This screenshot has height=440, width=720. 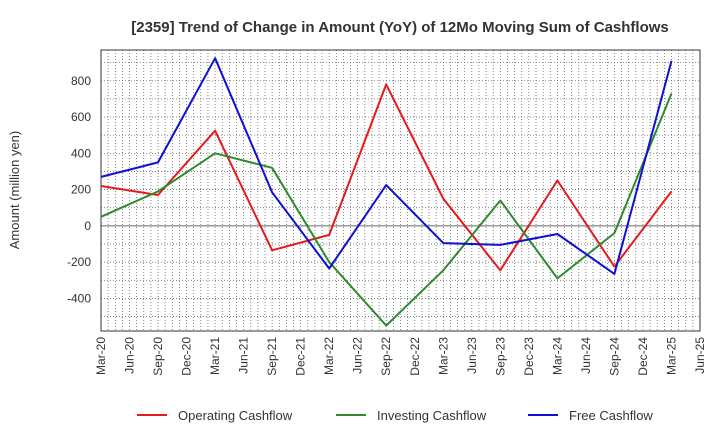 I want to click on y-tick-label: 800, so click(x=81, y=81).